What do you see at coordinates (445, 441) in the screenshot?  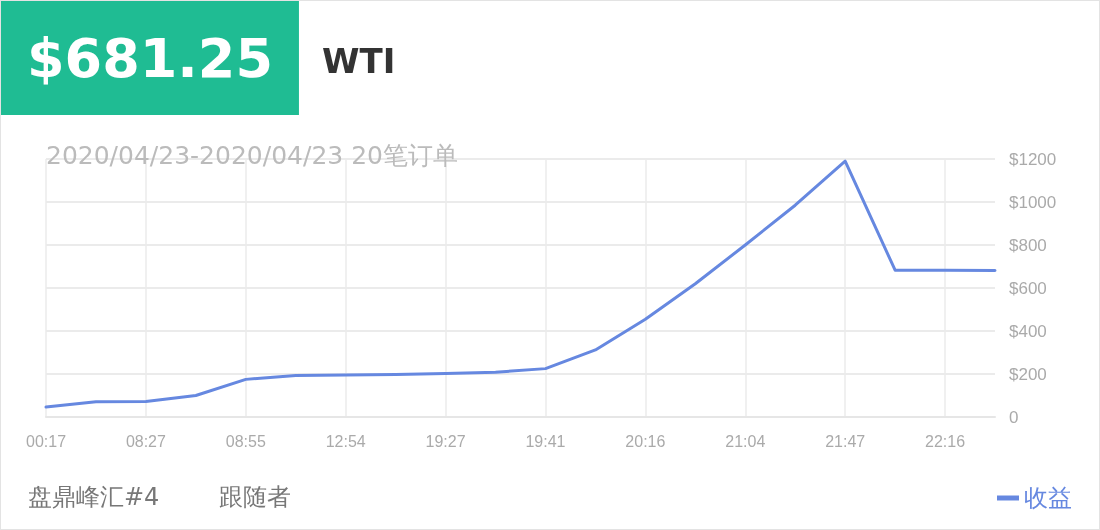 I see `x-tick-label: 19:27` at bounding box center [445, 441].